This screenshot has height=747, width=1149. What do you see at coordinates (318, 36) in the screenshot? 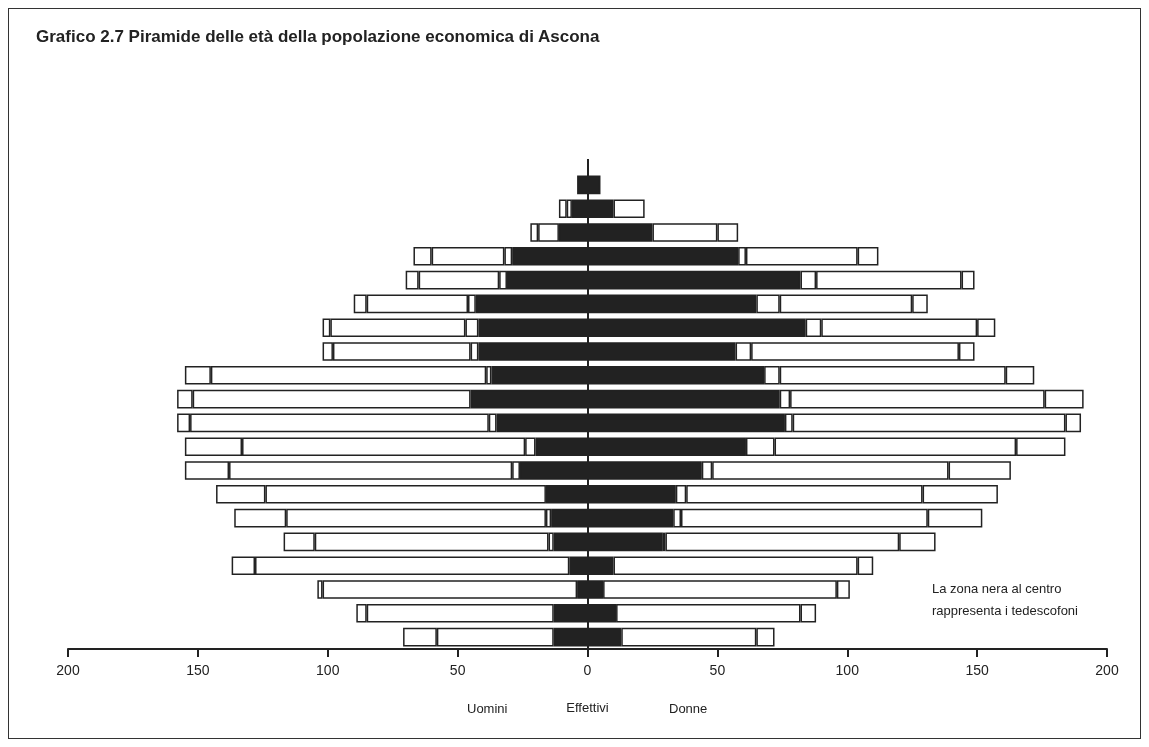
I see `chart-title: Grafico 2.7 Piramide delle età della popolazione economica di Ascona` at bounding box center [318, 36].